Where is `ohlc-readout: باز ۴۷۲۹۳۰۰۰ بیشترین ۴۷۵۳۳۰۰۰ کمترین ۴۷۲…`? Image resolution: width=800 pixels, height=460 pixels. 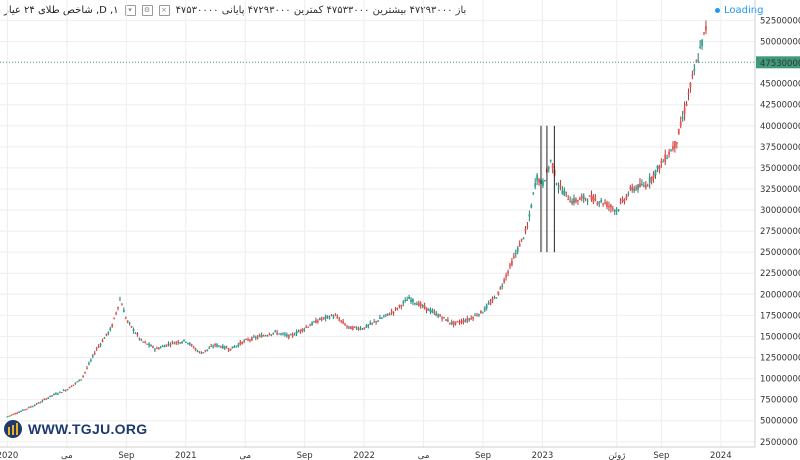
ohlc-readout: باز ۴۷۲۹۳۰۰۰ بیشترین ۴۷۵۳۳۰۰۰ کمترین ۴۷۲… is located at coordinates (321, 10).